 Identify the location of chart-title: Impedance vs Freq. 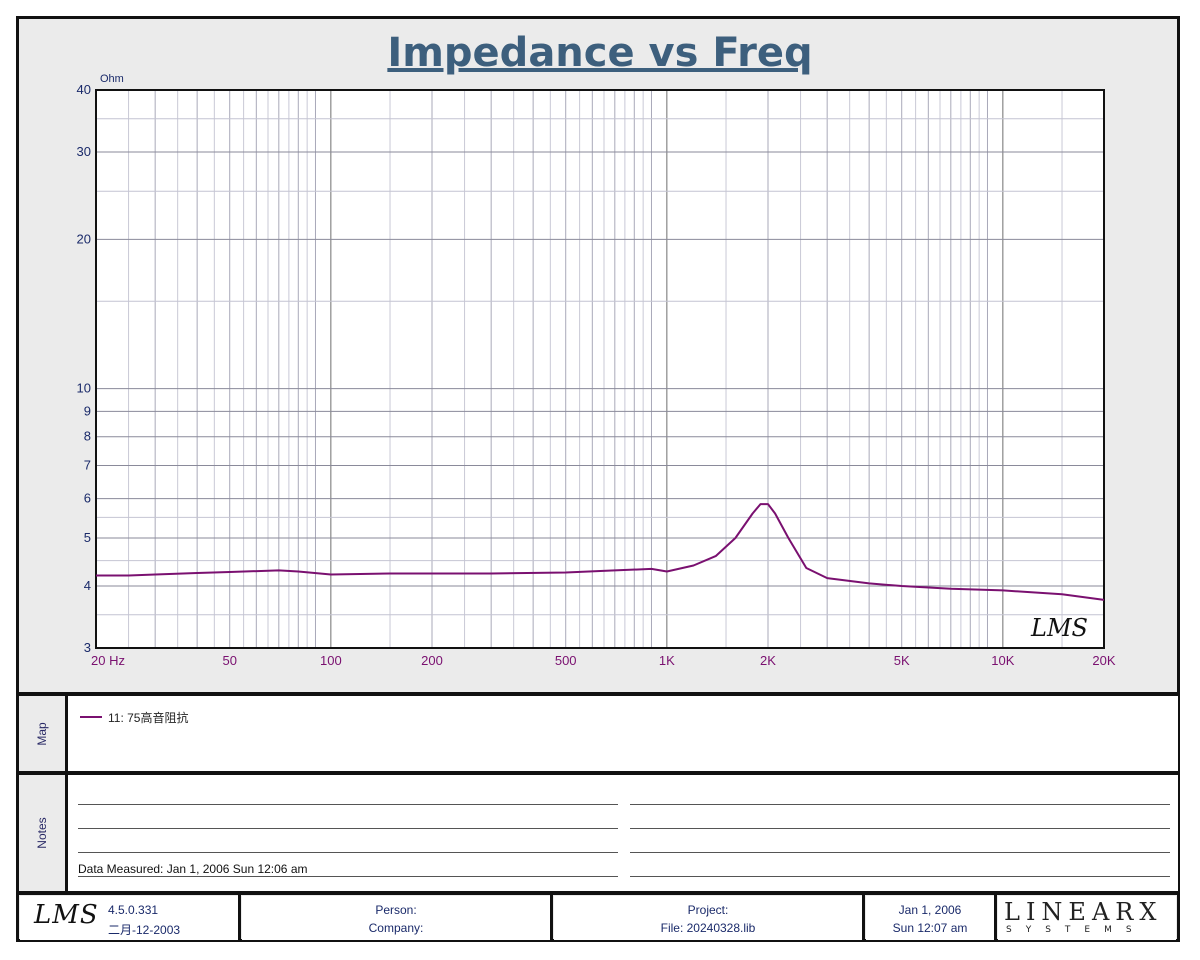
(600, 53).